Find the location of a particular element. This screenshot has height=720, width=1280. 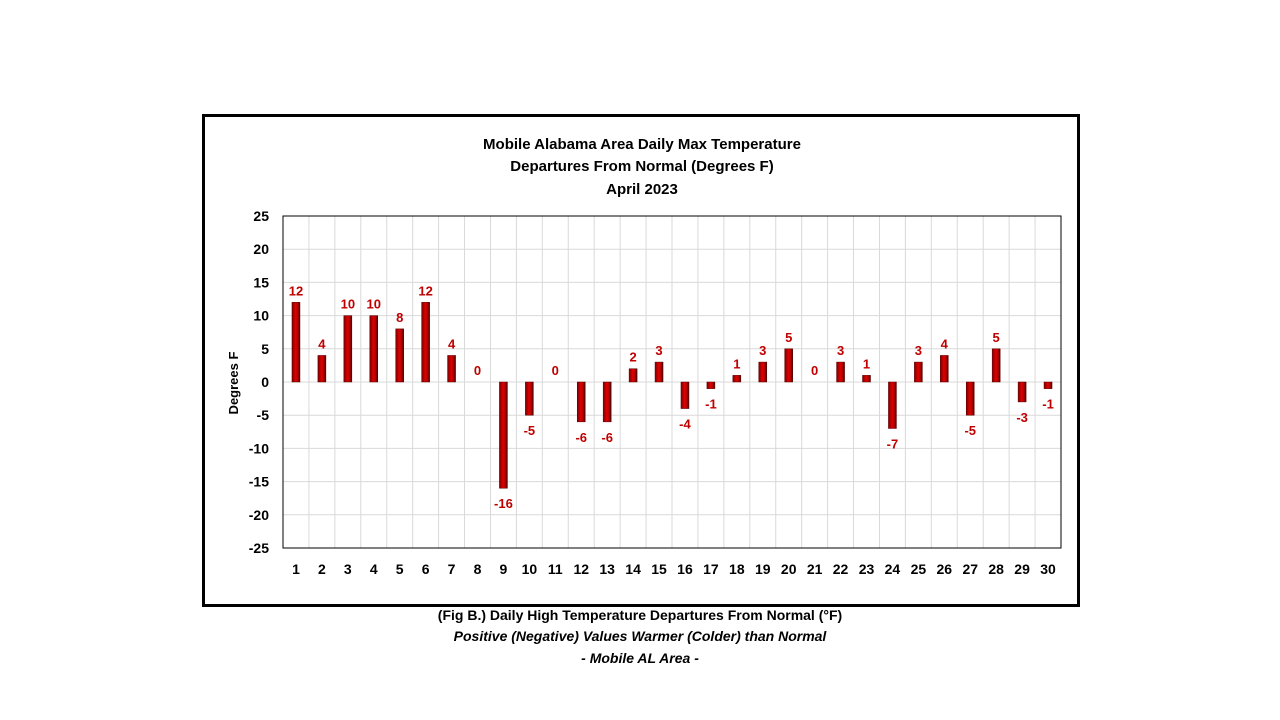

x-tick-label: 21 is located at coordinates (815, 569).